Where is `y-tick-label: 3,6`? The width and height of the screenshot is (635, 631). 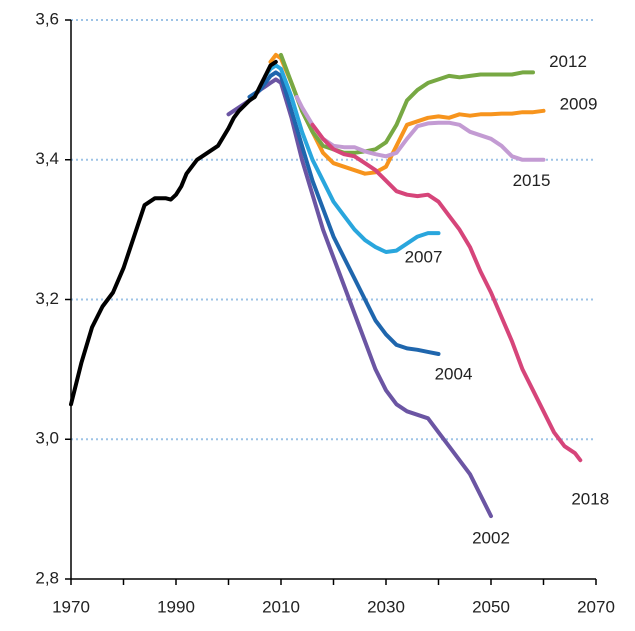 y-tick-label: 3,6 is located at coordinates (47, 18).